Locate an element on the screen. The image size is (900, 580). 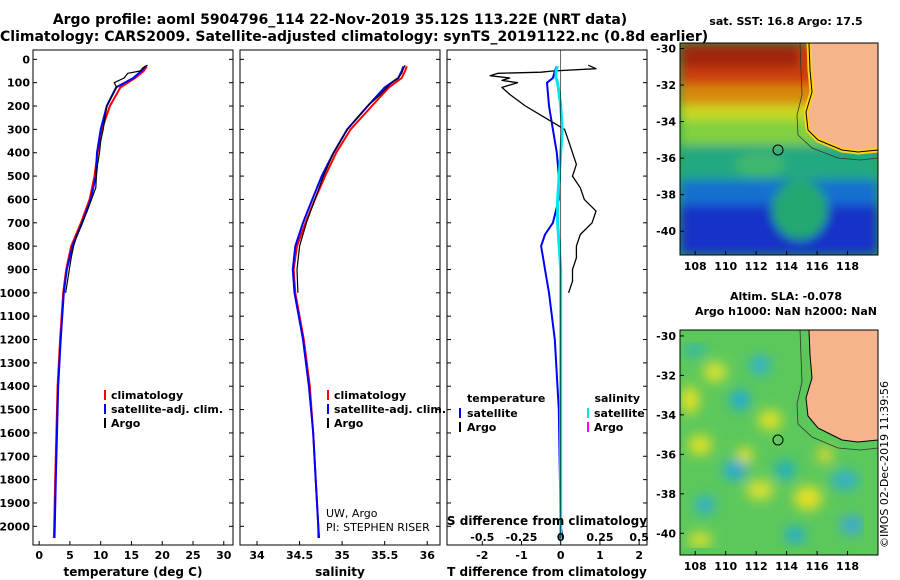
y-tick-label: 400 is located at coordinates (18, 153).